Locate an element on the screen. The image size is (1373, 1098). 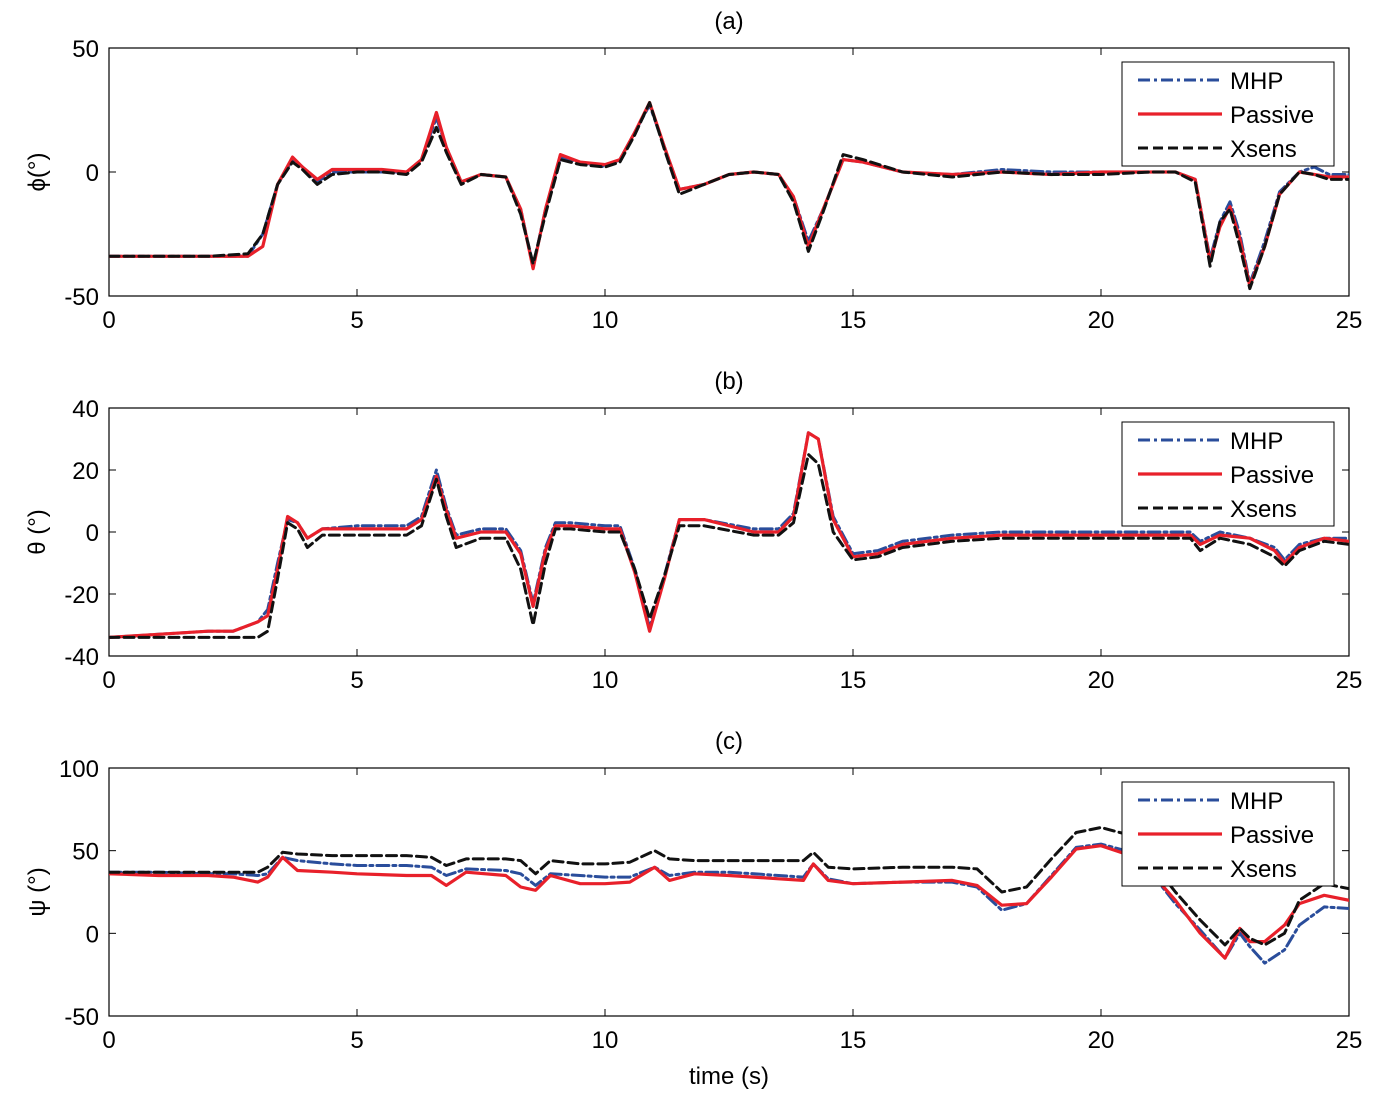
panel-title: (c) is located at coordinates (729, 741).